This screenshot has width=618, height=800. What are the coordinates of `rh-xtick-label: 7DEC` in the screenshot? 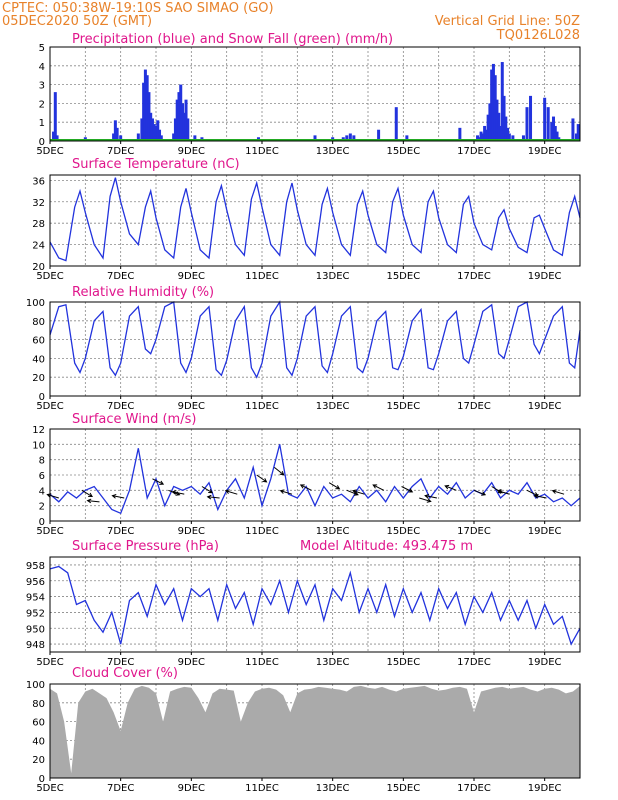 It's located at (120, 406).